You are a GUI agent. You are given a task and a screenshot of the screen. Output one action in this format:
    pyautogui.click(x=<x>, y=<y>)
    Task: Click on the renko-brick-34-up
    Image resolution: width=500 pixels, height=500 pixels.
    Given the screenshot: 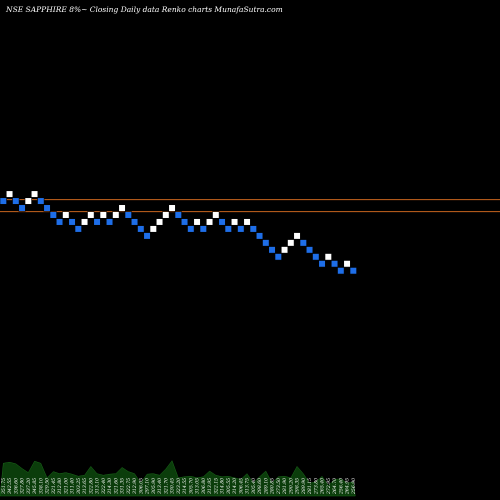 What is the action you would take?
    pyautogui.click(x=209, y=222)
    